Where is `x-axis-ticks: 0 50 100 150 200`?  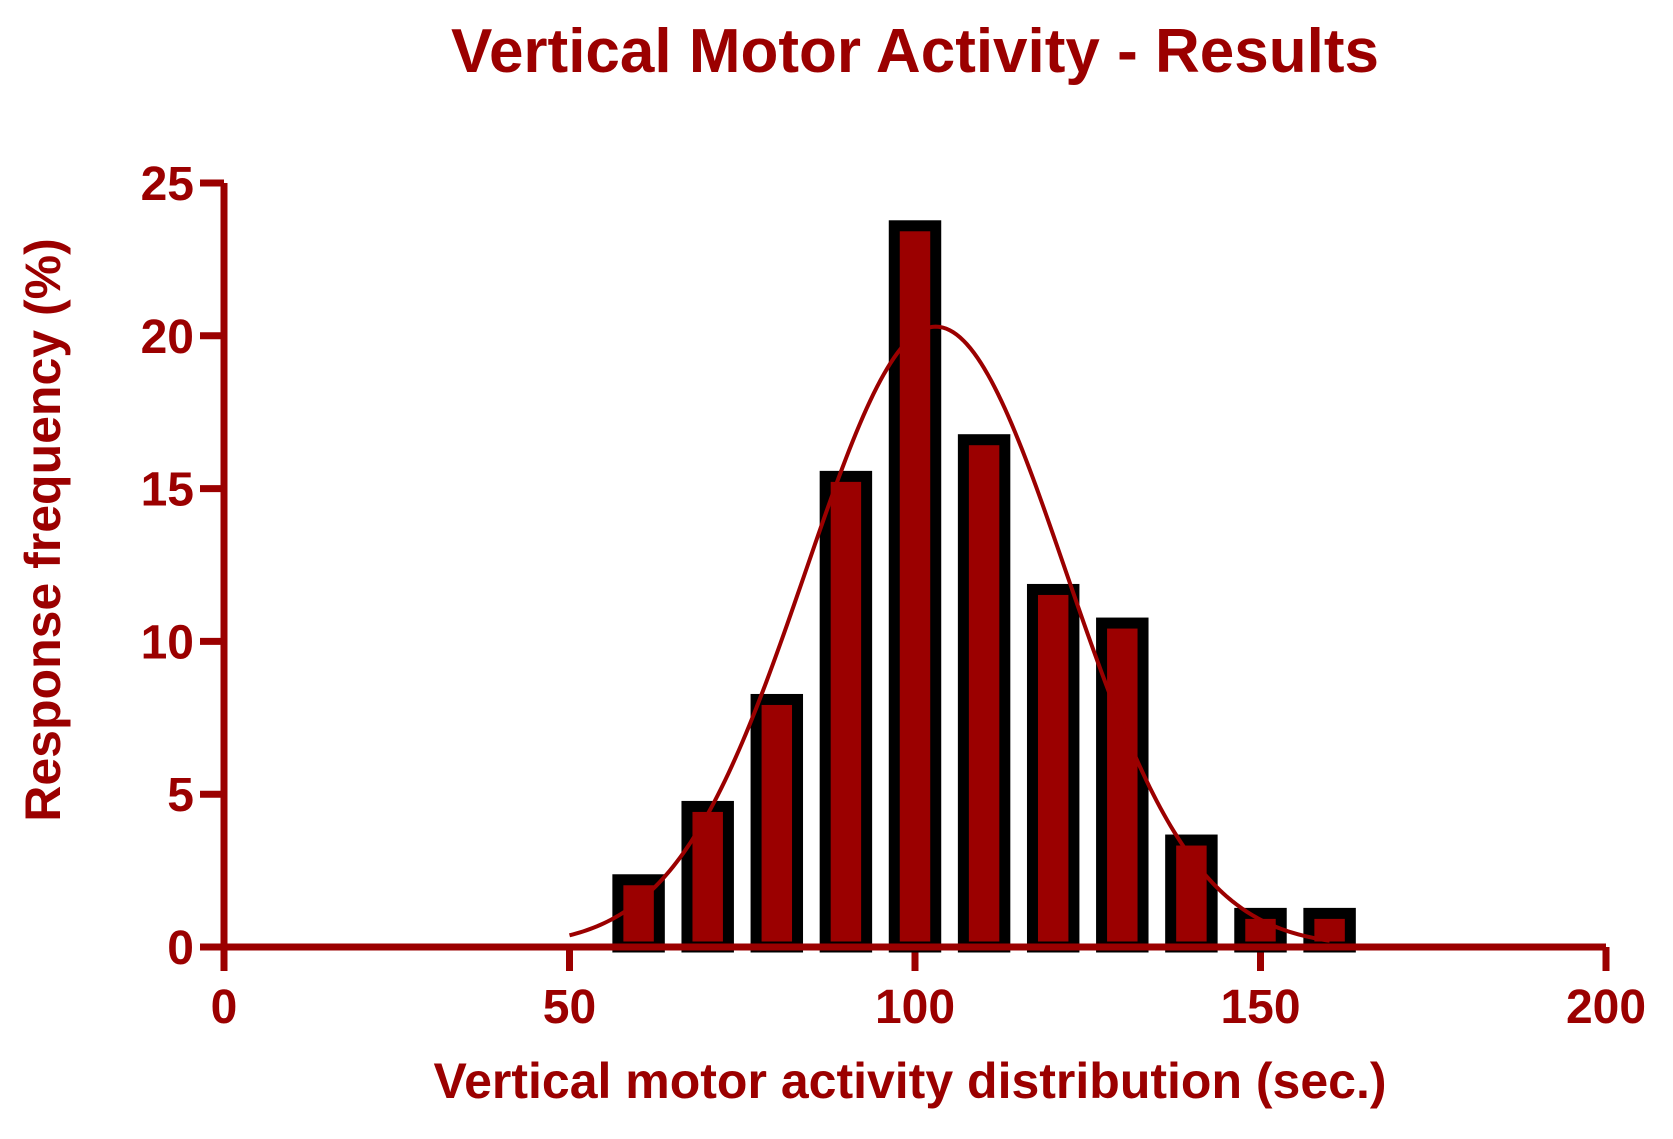
x-axis-ticks: 0 50 100 150 200 is located at coordinates (928, 990).